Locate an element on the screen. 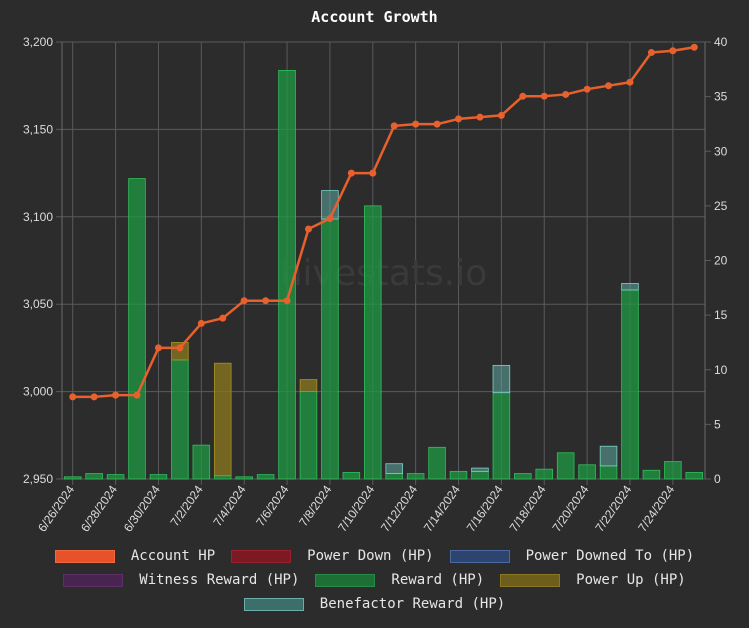 This screenshot has width=749, height=628. x-tick-label: 7/4/2024 is located at coordinates (229, 505).